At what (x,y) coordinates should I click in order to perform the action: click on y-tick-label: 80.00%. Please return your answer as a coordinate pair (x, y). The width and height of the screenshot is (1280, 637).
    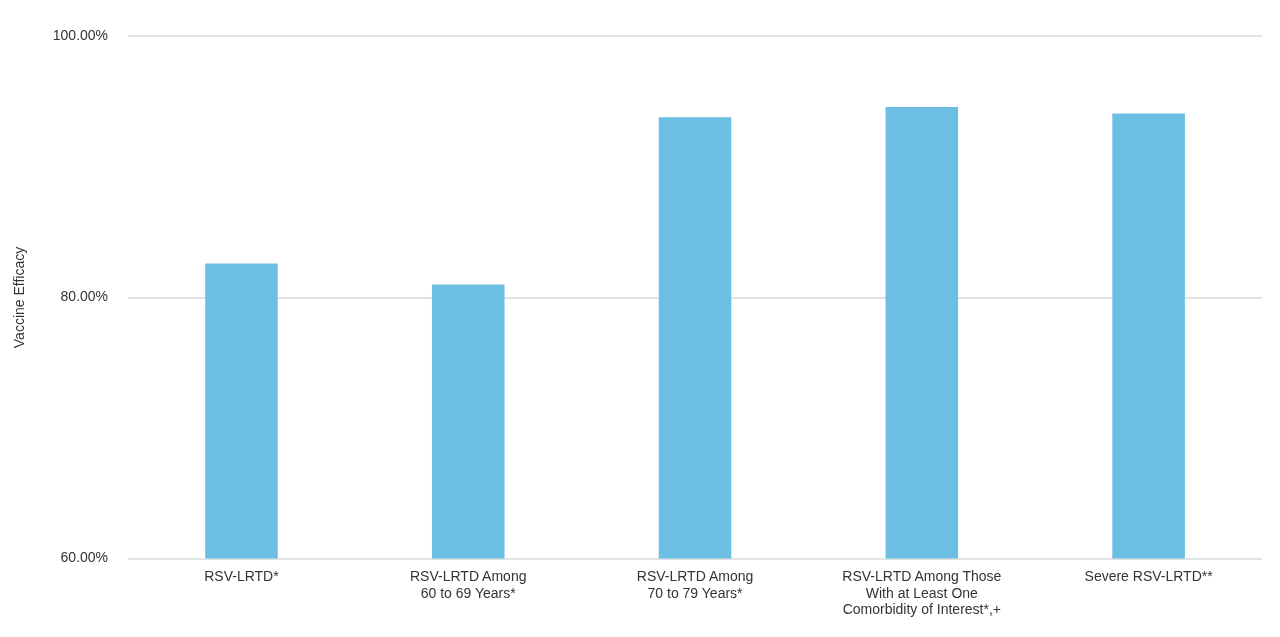
    Looking at the image, I should click on (84, 296).